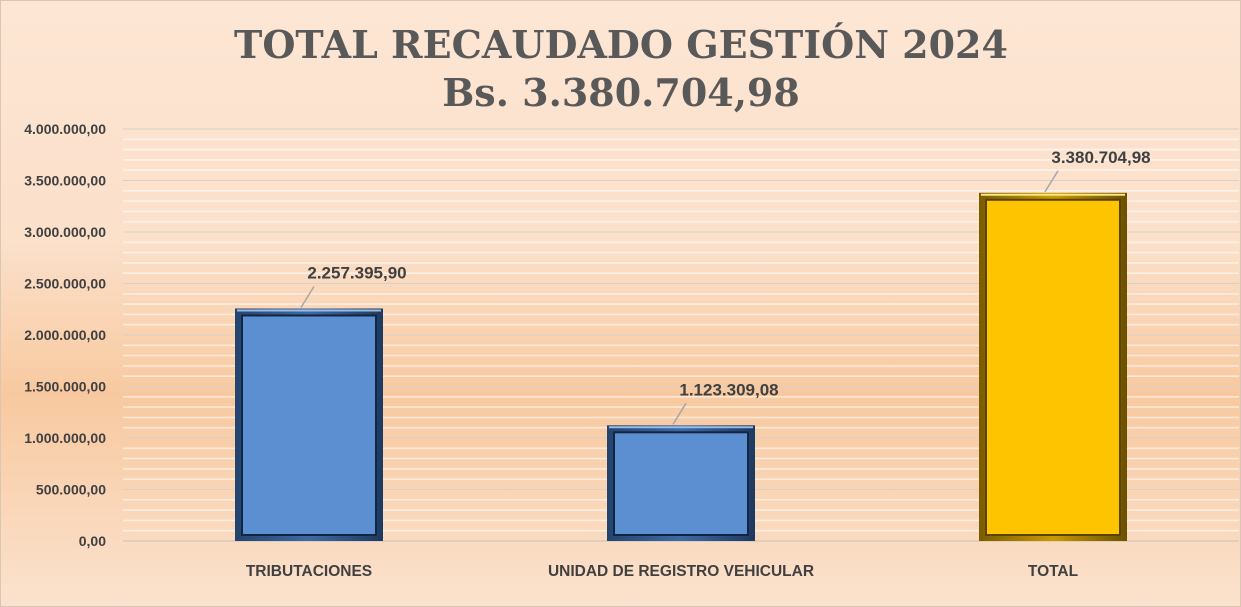 The width and height of the screenshot is (1241, 607). What do you see at coordinates (65, 129) in the screenshot?
I see `y-tick-label: 4.000.000,00` at bounding box center [65, 129].